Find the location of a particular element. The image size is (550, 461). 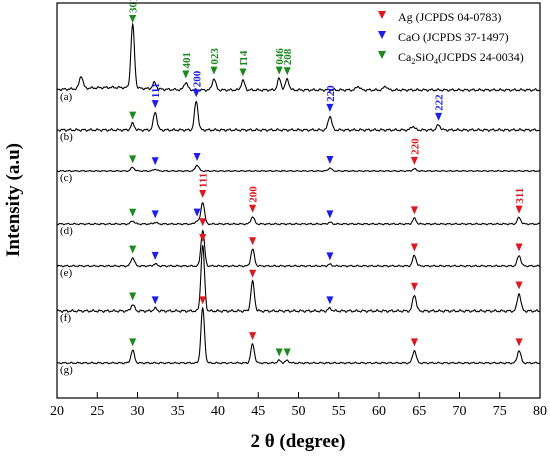

legend-text-part: Ca is located at coordinates (405, 57).